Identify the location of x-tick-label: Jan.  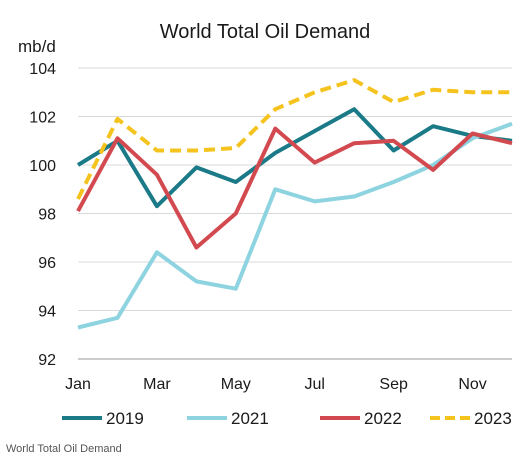
(78, 384).